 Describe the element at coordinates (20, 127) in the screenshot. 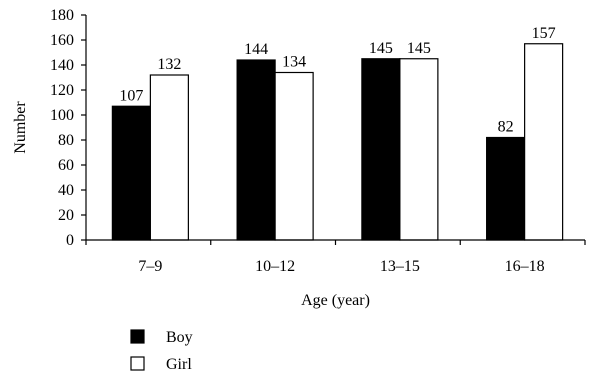

I see `y-axis-title: Number` at that location.